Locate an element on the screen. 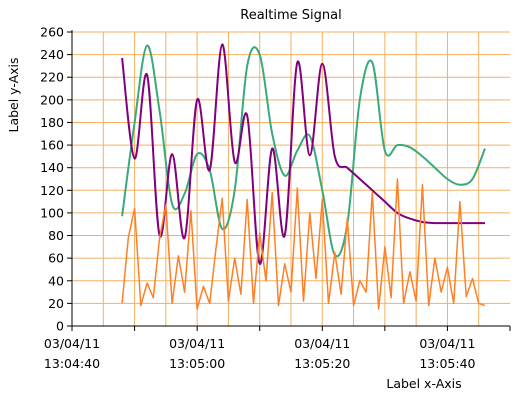  y-tick-label: 180 is located at coordinates (52, 122).